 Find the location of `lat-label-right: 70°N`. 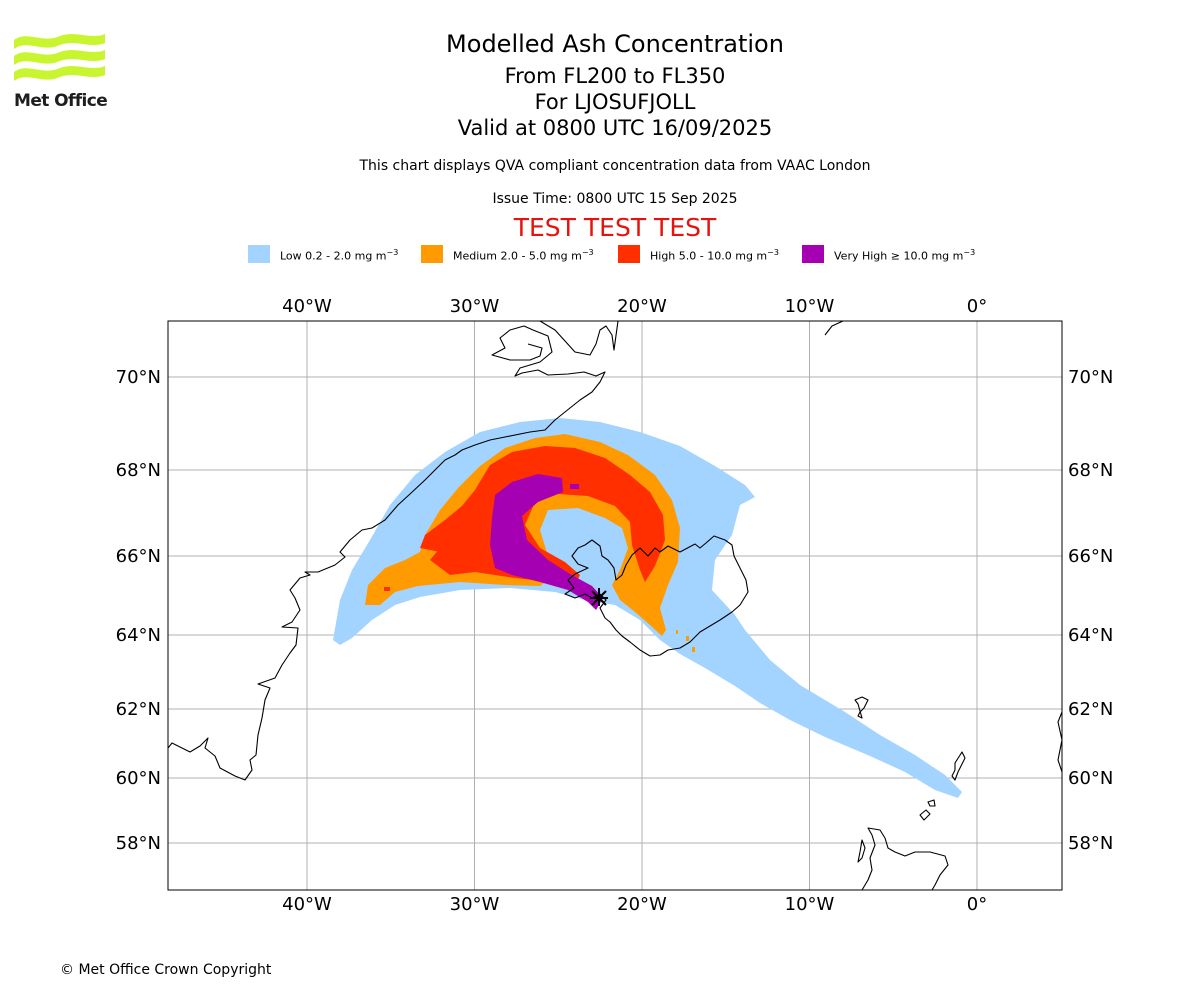

lat-label-right: 70°N is located at coordinates (1090, 377).